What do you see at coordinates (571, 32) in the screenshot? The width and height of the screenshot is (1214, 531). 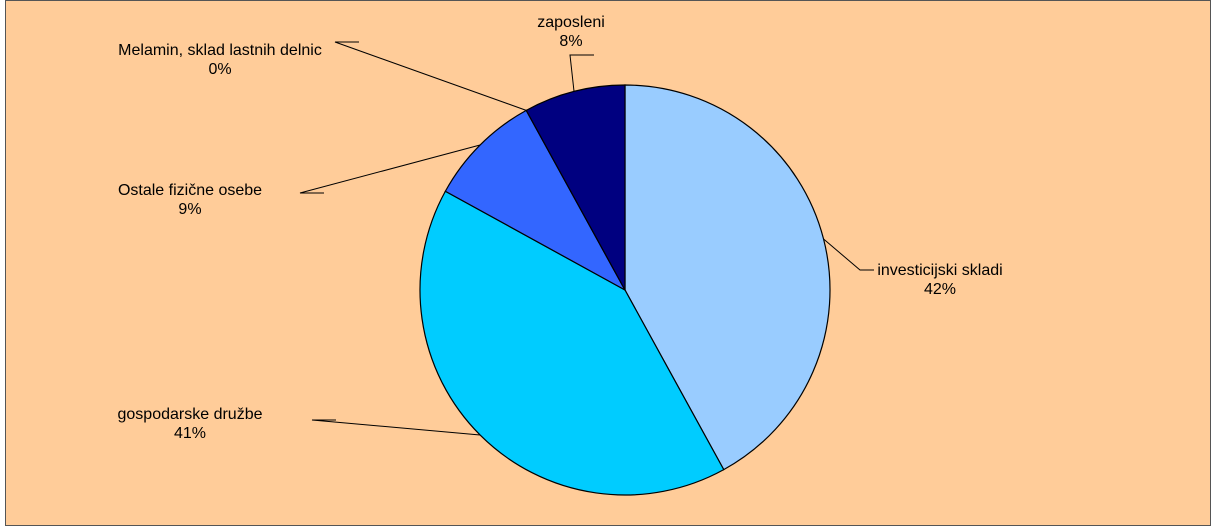 I see `slice-label: zaposleni 8%` at bounding box center [571, 32].